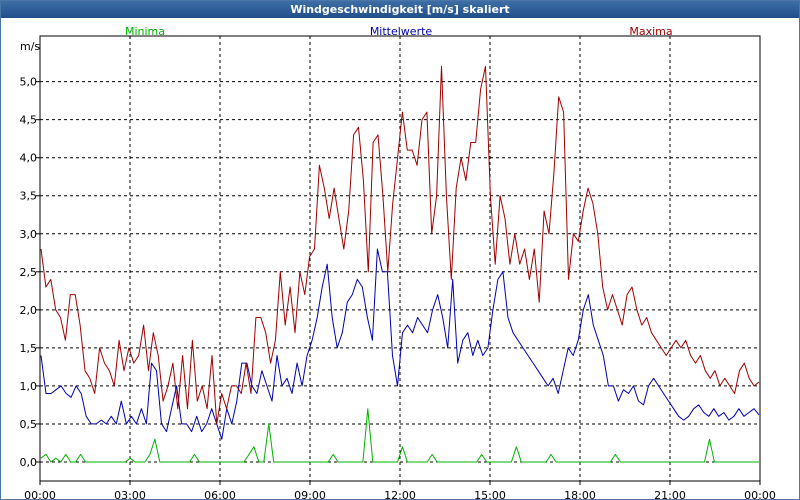 The height and width of the screenshot is (500, 800). Describe the element at coordinates (29, 310) in the screenshot. I see `y-tick-label: 2,0` at that location.